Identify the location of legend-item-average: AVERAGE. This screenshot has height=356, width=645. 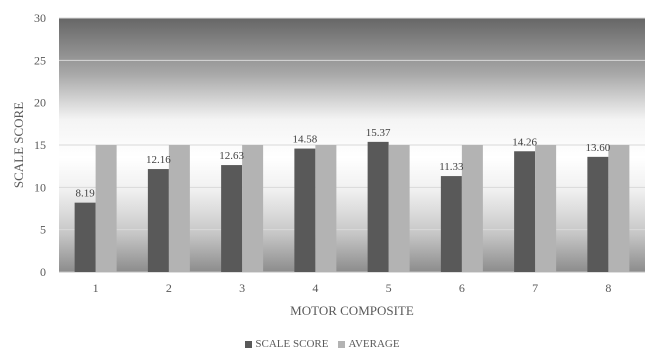
(369, 344).